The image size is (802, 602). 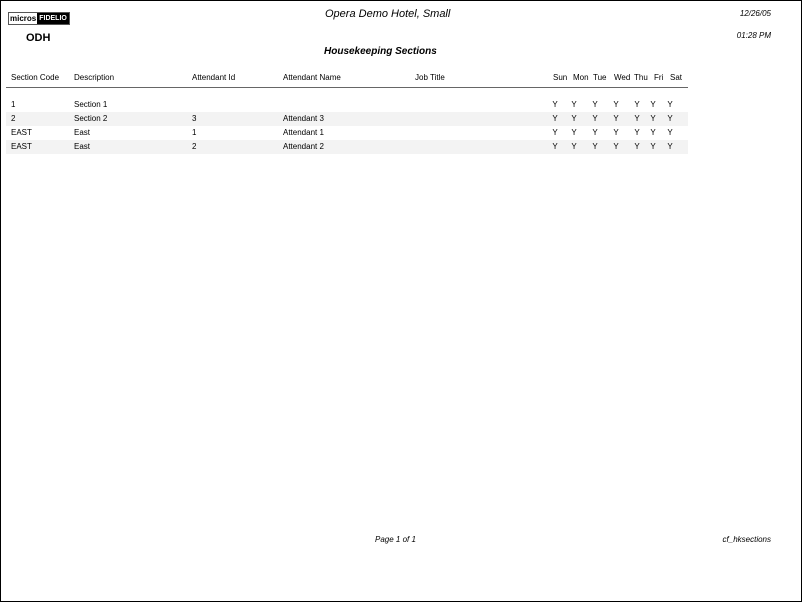 What do you see at coordinates (753, 35) in the screenshot?
I see `report-time: 01:28 PM` at bounding box center [753, 35].